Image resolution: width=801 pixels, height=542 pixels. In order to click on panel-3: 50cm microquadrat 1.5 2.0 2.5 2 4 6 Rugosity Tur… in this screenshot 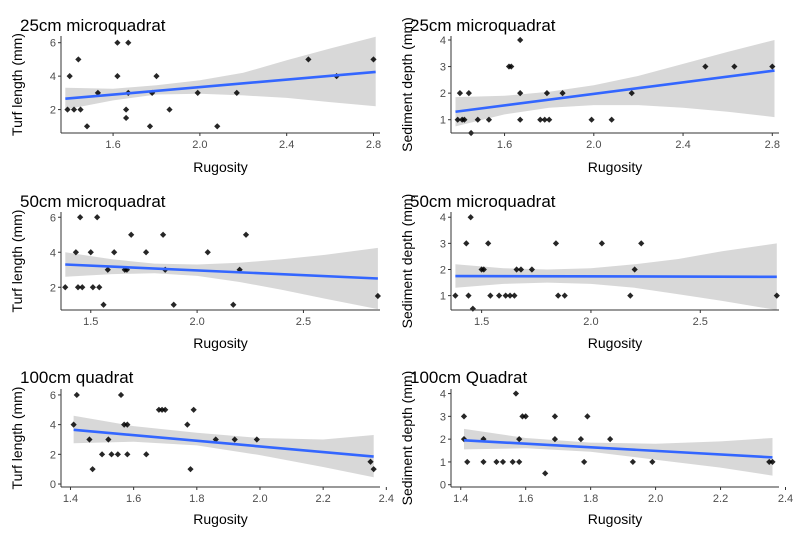, I will do `click(195, 271)`.